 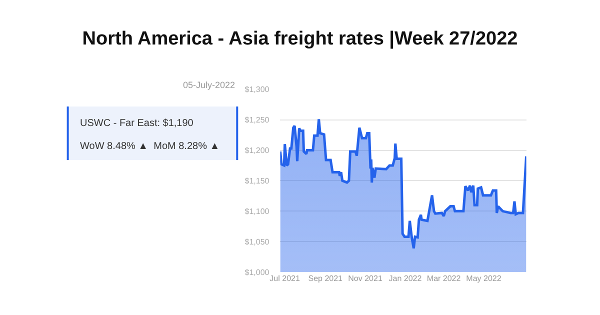 I want to click on y-tick-label: $1,200, so click(x=257, y=151).